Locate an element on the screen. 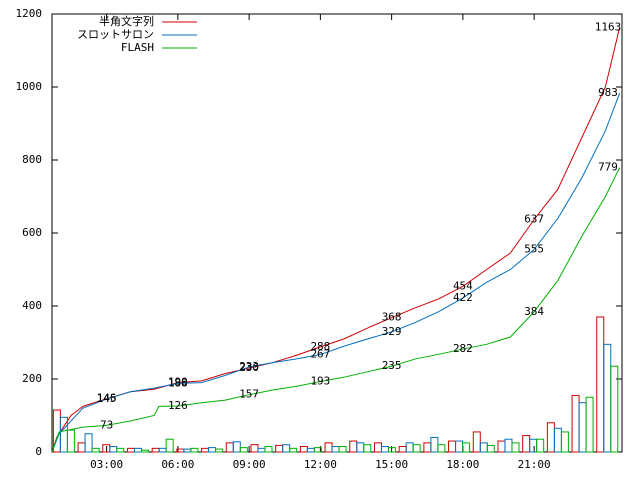 The height and width of the screenshot is (480, 640). data-label: 267 is located at coordinates (320, 354).